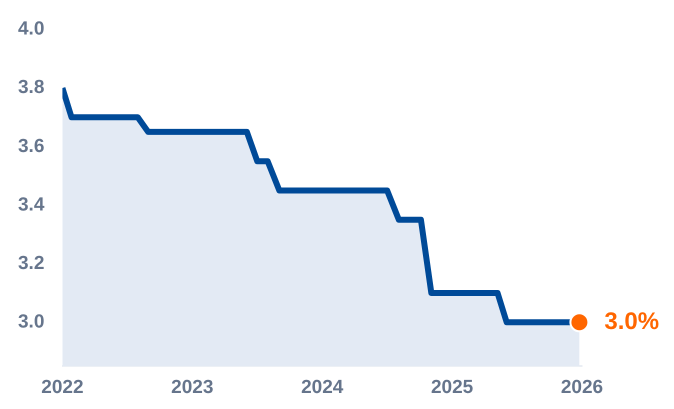  Describe the element at coordinates (192, 387) in the screenshot. I see `x-tick-label: 2023` at that location.